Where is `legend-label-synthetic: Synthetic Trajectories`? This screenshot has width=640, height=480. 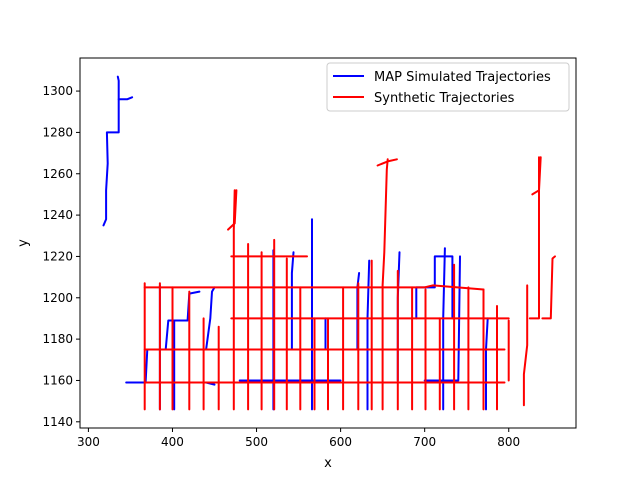
legend-label-synthetic: Synthetic Trajectories is located at coordinates (444, 98).